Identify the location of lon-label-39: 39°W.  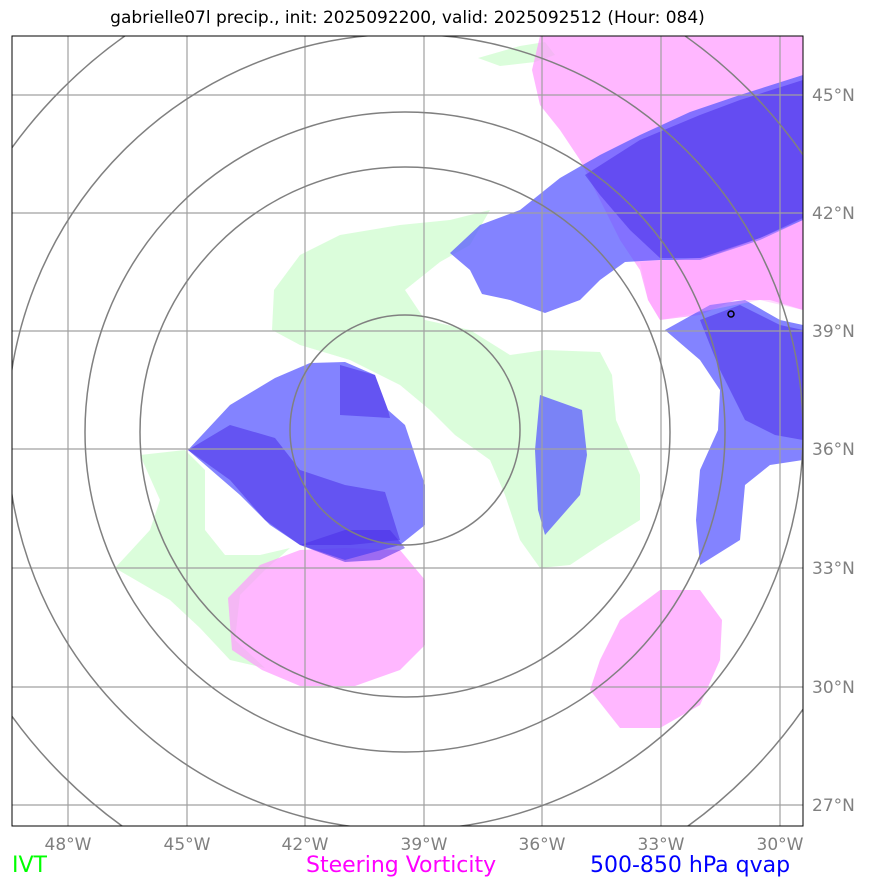
(424, 845).